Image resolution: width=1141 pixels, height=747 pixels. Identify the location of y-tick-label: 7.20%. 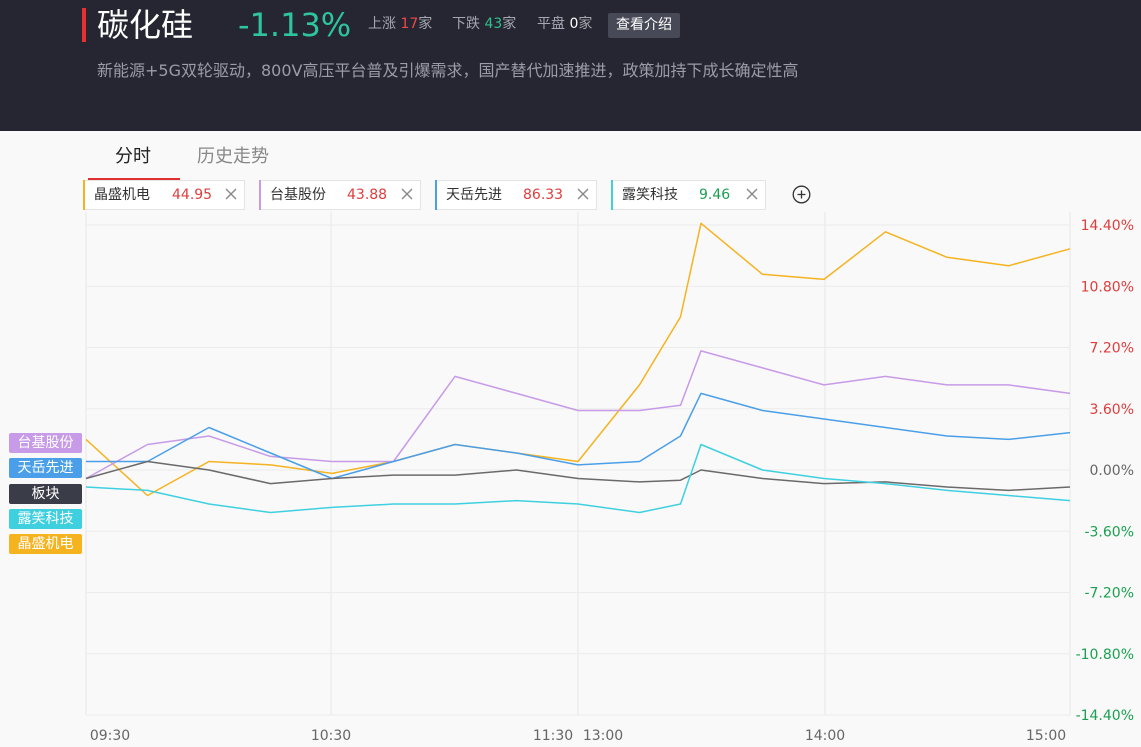
(1112, 349).